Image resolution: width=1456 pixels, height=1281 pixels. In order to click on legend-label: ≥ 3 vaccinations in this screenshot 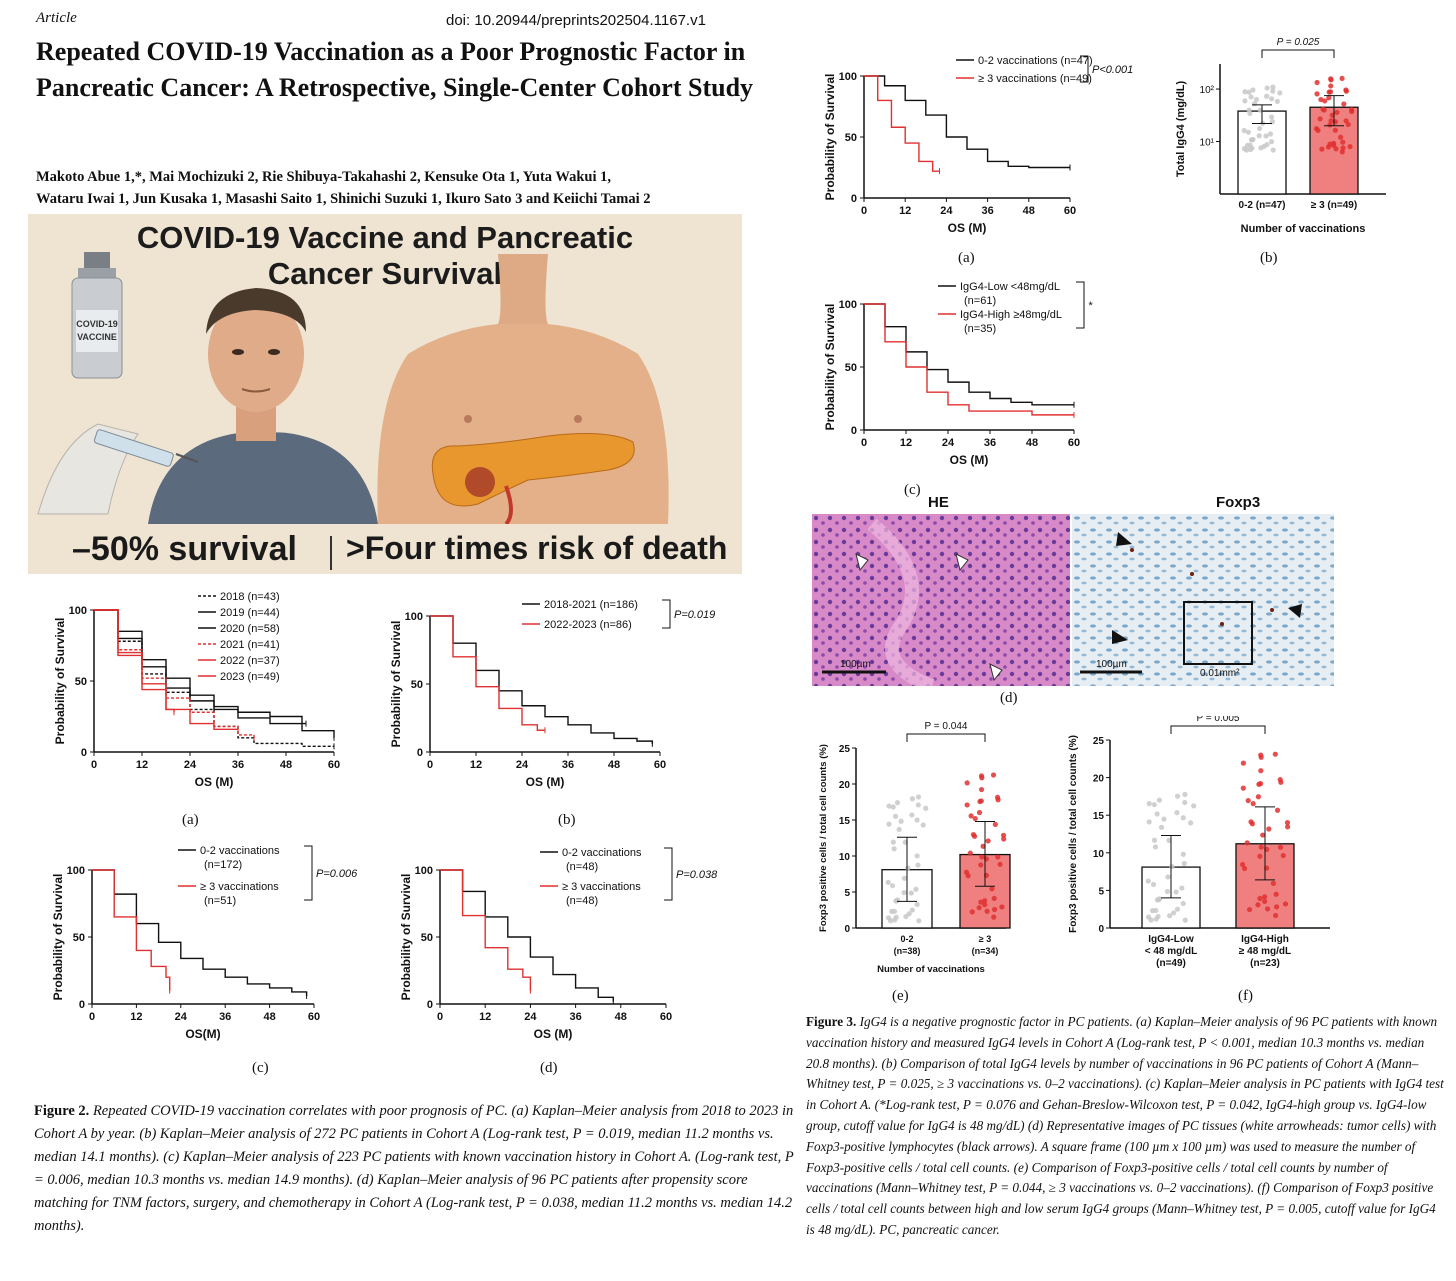, I will do `click(239, 887)`.